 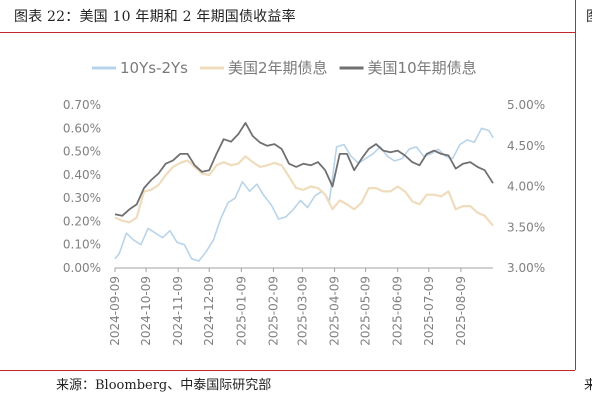 What do you see at coordinates (82, 221) in the screenshot?
I see `y-left-tick-label: 0.20%` at bounding box center [82, 221].